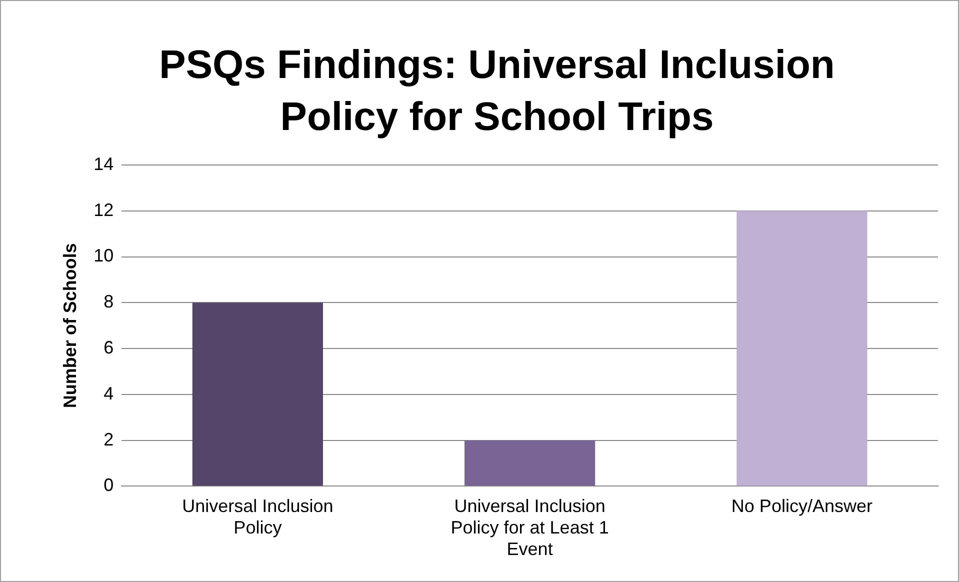 Image resolution: width=959 pixels, height=582 pixels. Describe the element at coordinates (109, 348) in the screenshot. I see `y-tick-label: 6` at that location.